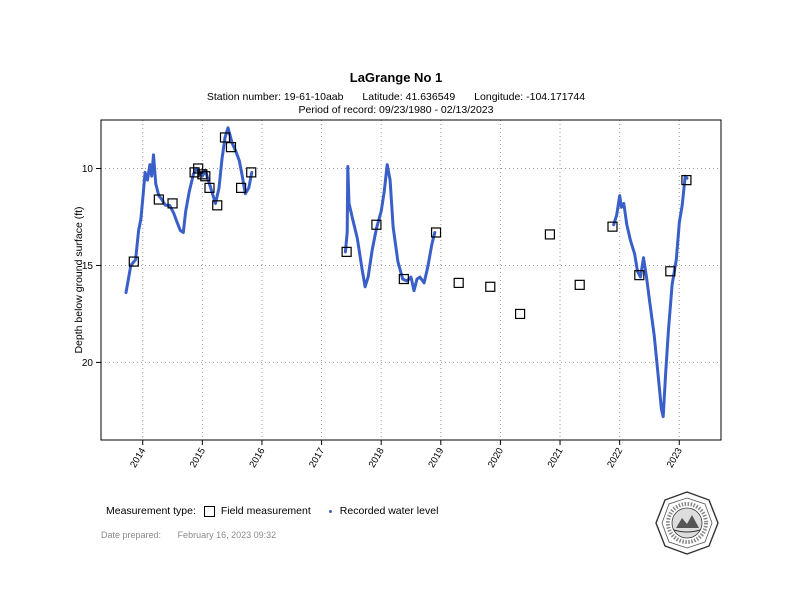  Describe the element at coordinates (687, 523) in the screenshot. I see `state-engineer-seal-icon` at that location.